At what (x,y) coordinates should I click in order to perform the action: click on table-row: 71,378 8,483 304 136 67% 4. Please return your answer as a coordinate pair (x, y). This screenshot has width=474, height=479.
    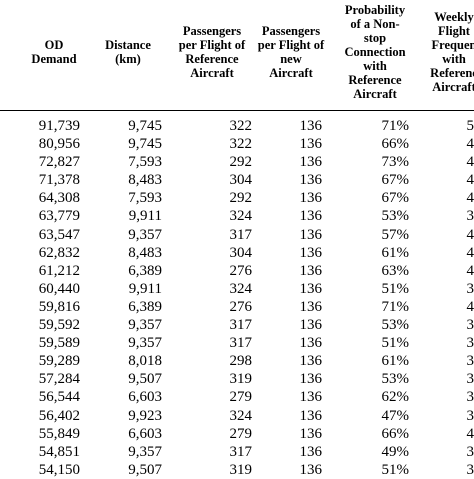
    Looking at the image, I should click on (237, 180).